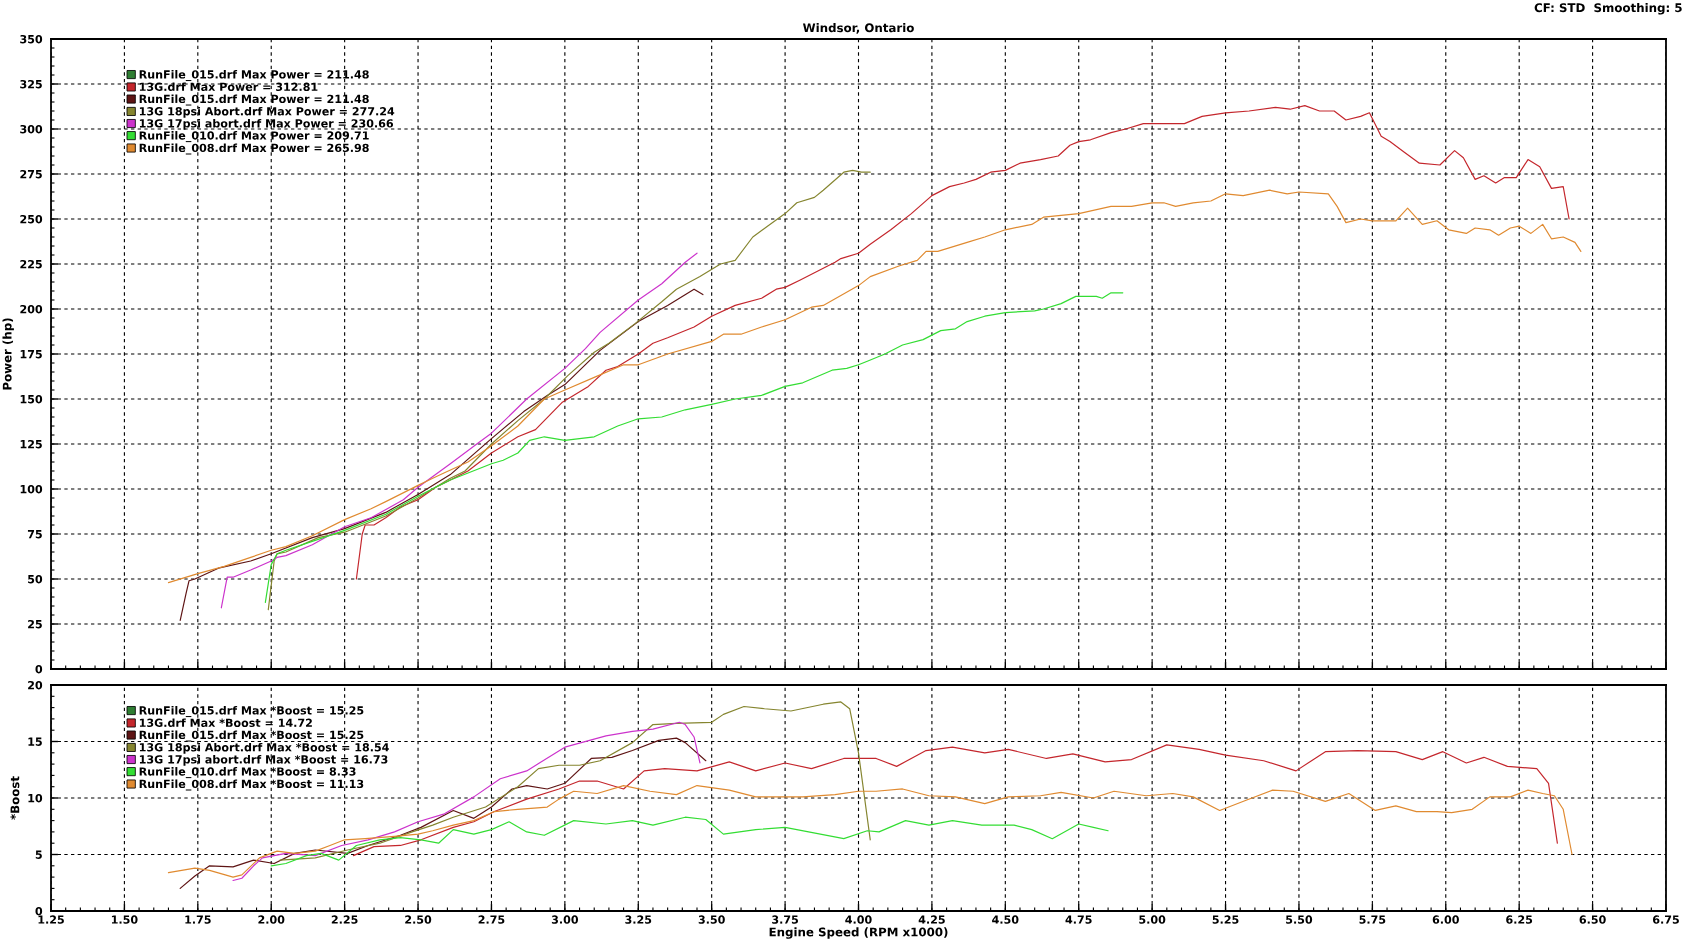 This screenshot has height=949, width=1691. Describe the element at coordinates (247, 773) in the screenshot. I see `legend-label: RunFile_010.drf Max *Boost = 8.33` at that location.